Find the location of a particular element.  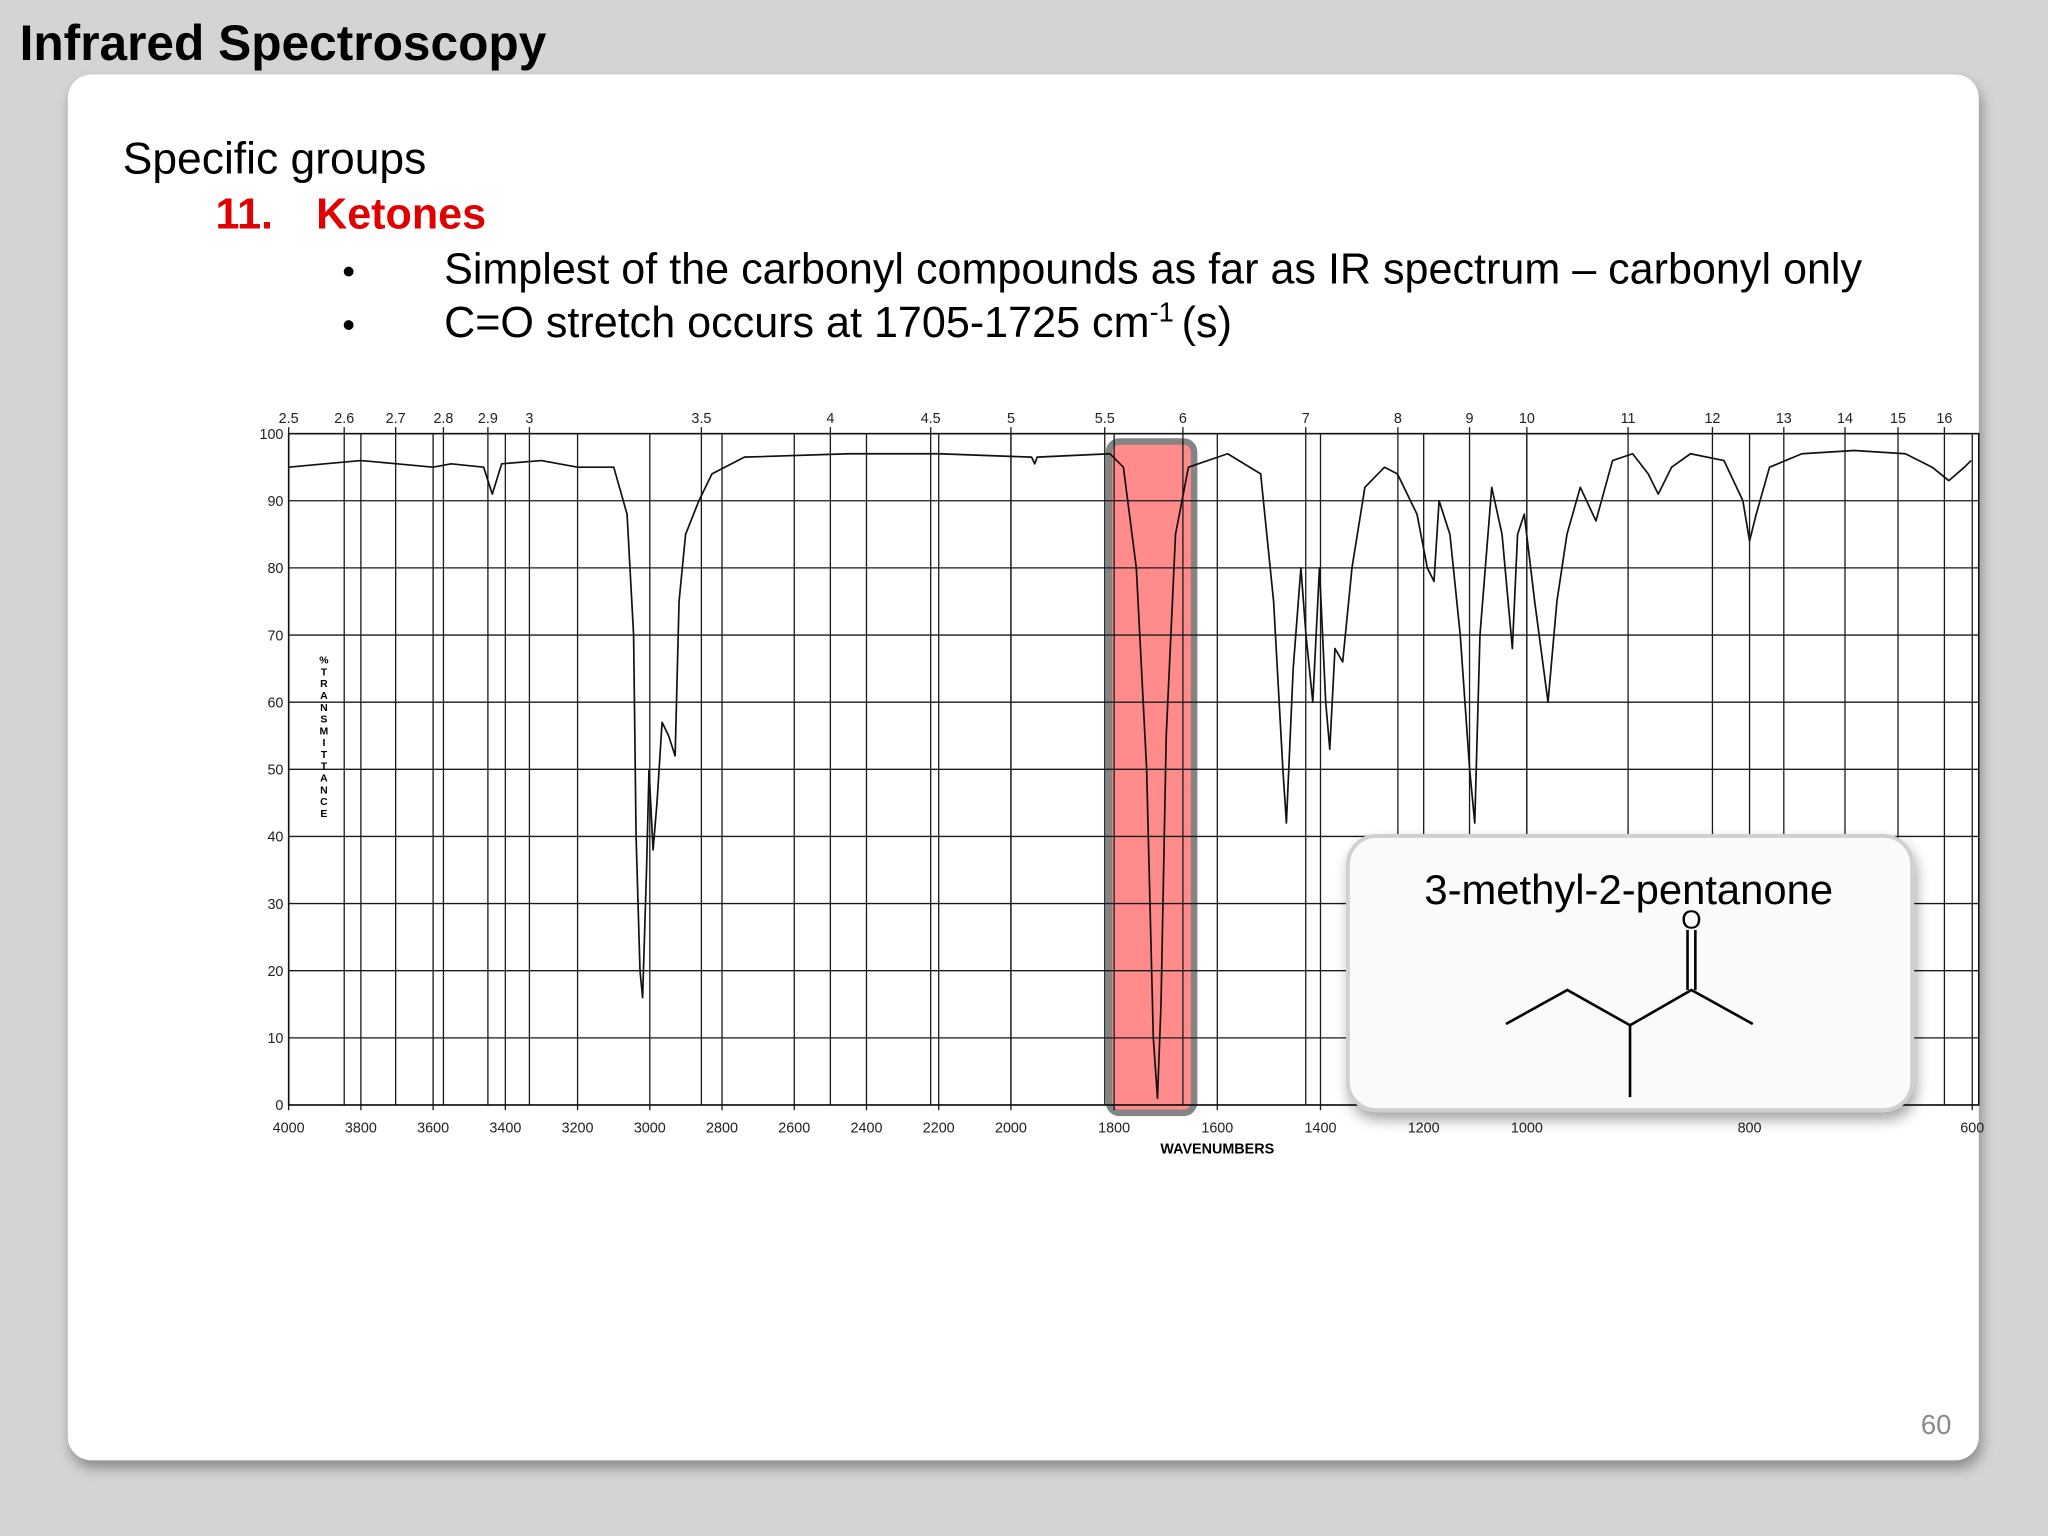

x2-tick-label: 16 is located at coordinates (1944, 419).